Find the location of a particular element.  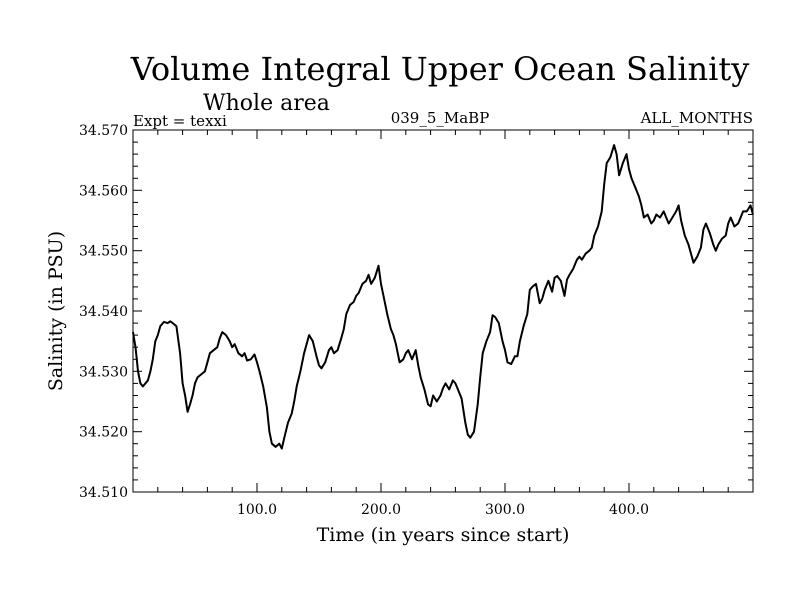

x-tick-labels: 100.0 200.0 300.0 400.0 is located at coordinates (443, 510).